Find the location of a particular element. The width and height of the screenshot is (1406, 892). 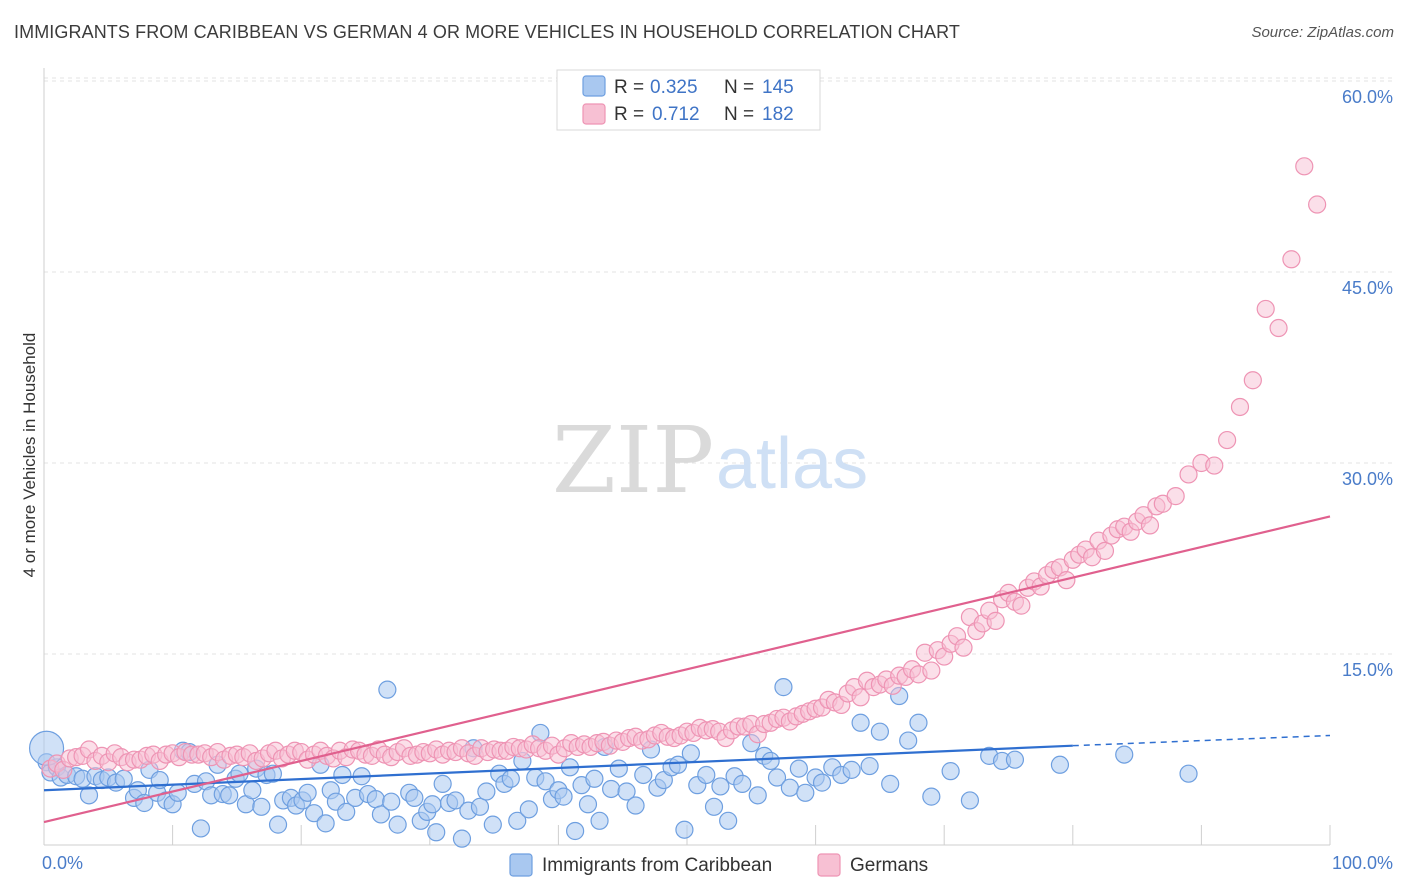

bottom-legend-caribbean: Immigrants from Caribbean is located at coordinates (657, 865).